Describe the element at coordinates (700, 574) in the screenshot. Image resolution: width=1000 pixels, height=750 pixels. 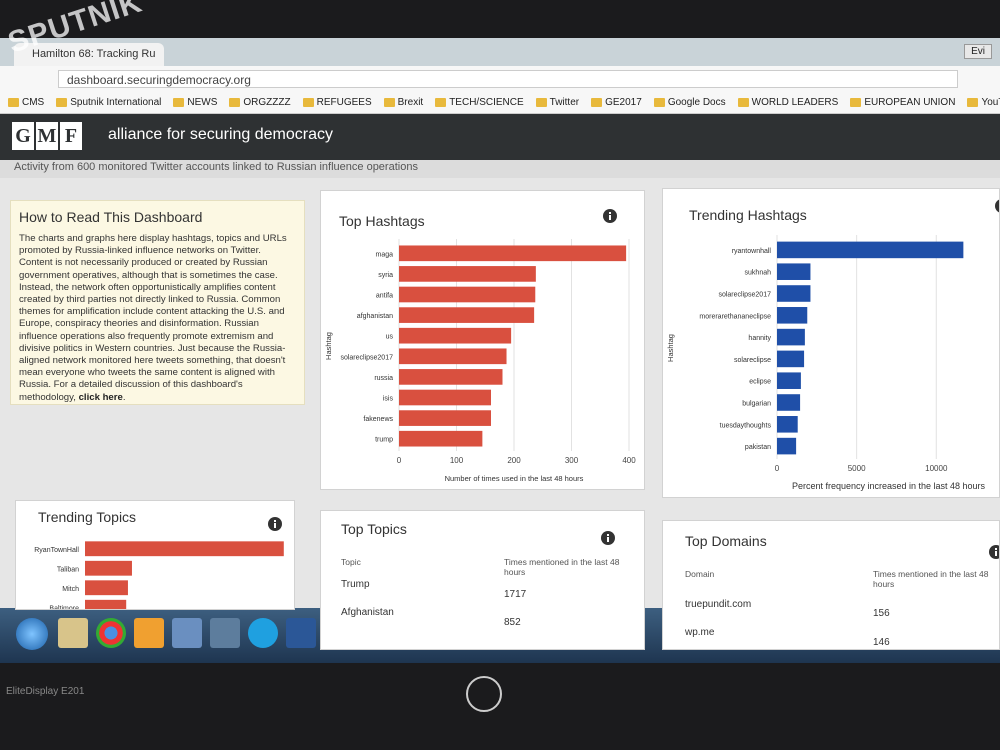
I see `column-header: Domain` at that location.